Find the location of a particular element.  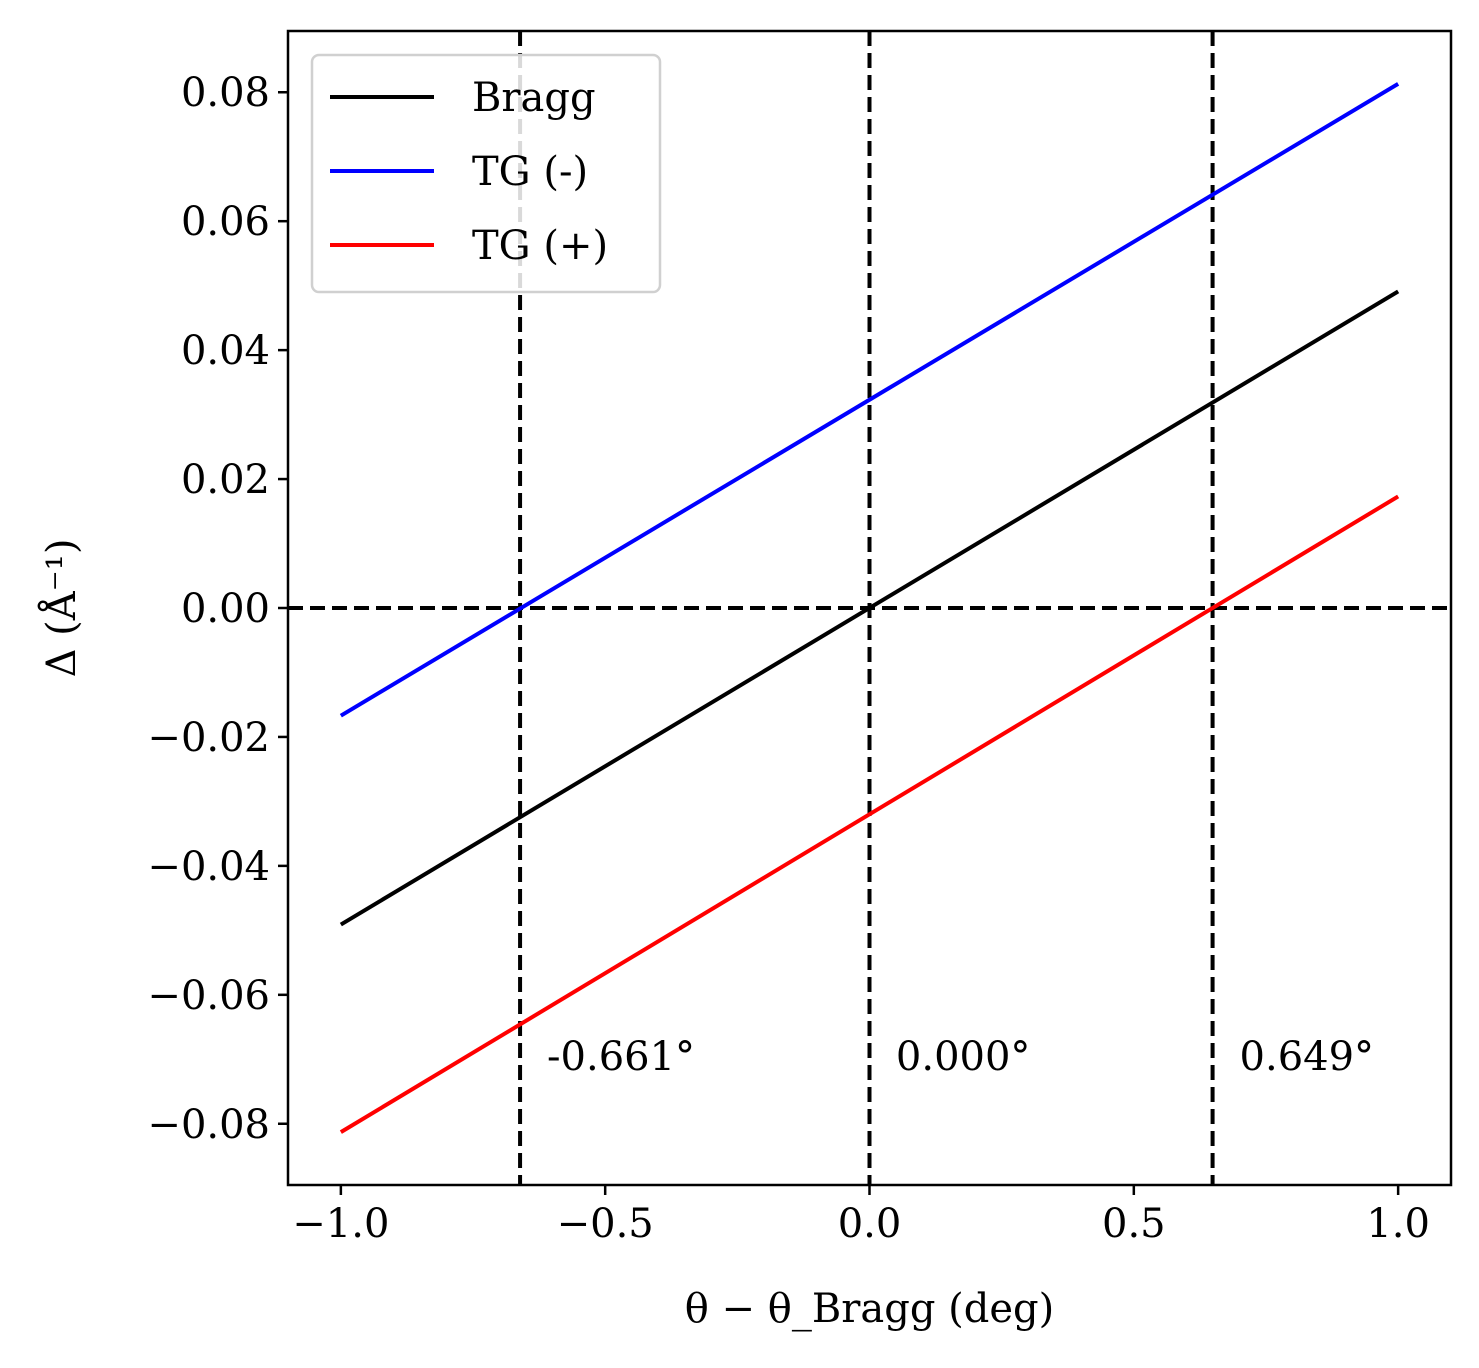

legend-label-1: Bragg is located at coordinates (534, 98).